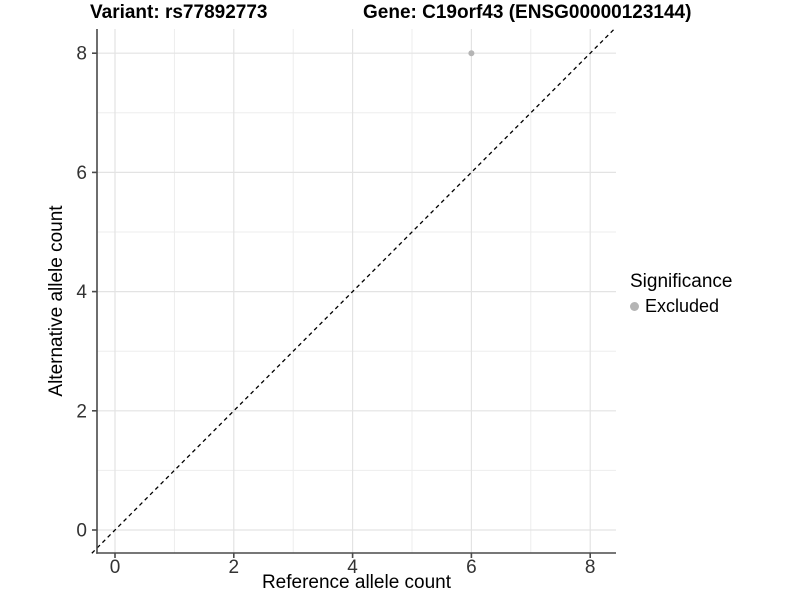 The image size is (800, 600). I want to click on data-point, so click(471, 53).